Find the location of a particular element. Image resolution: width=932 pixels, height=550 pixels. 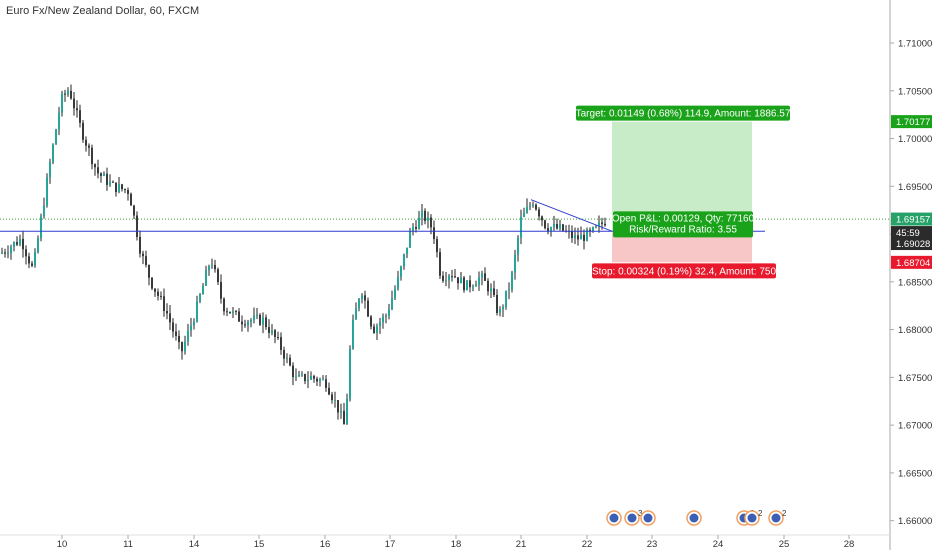

trendline is located at coordinates (571, 215).